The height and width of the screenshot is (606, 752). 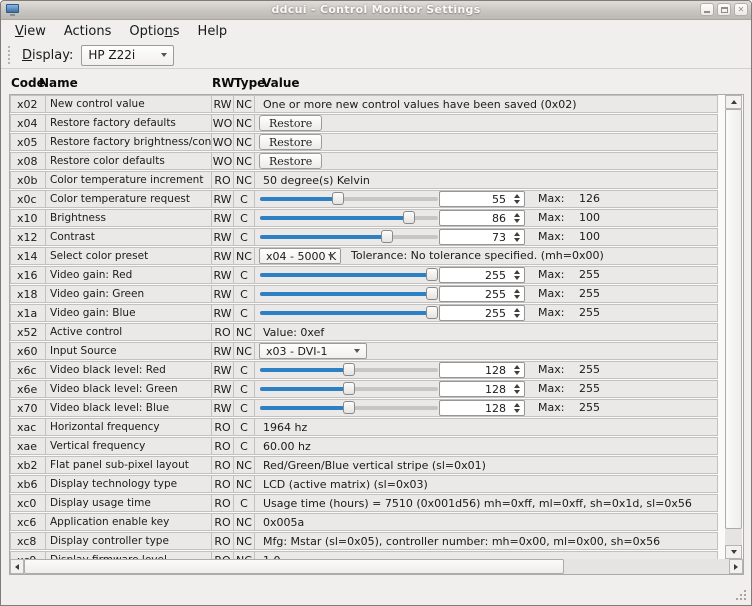 What do you see at coordinates (129, 199) in the screenshot?
I see `cell-name: Color temperature request` at bounding box center [129, 199].